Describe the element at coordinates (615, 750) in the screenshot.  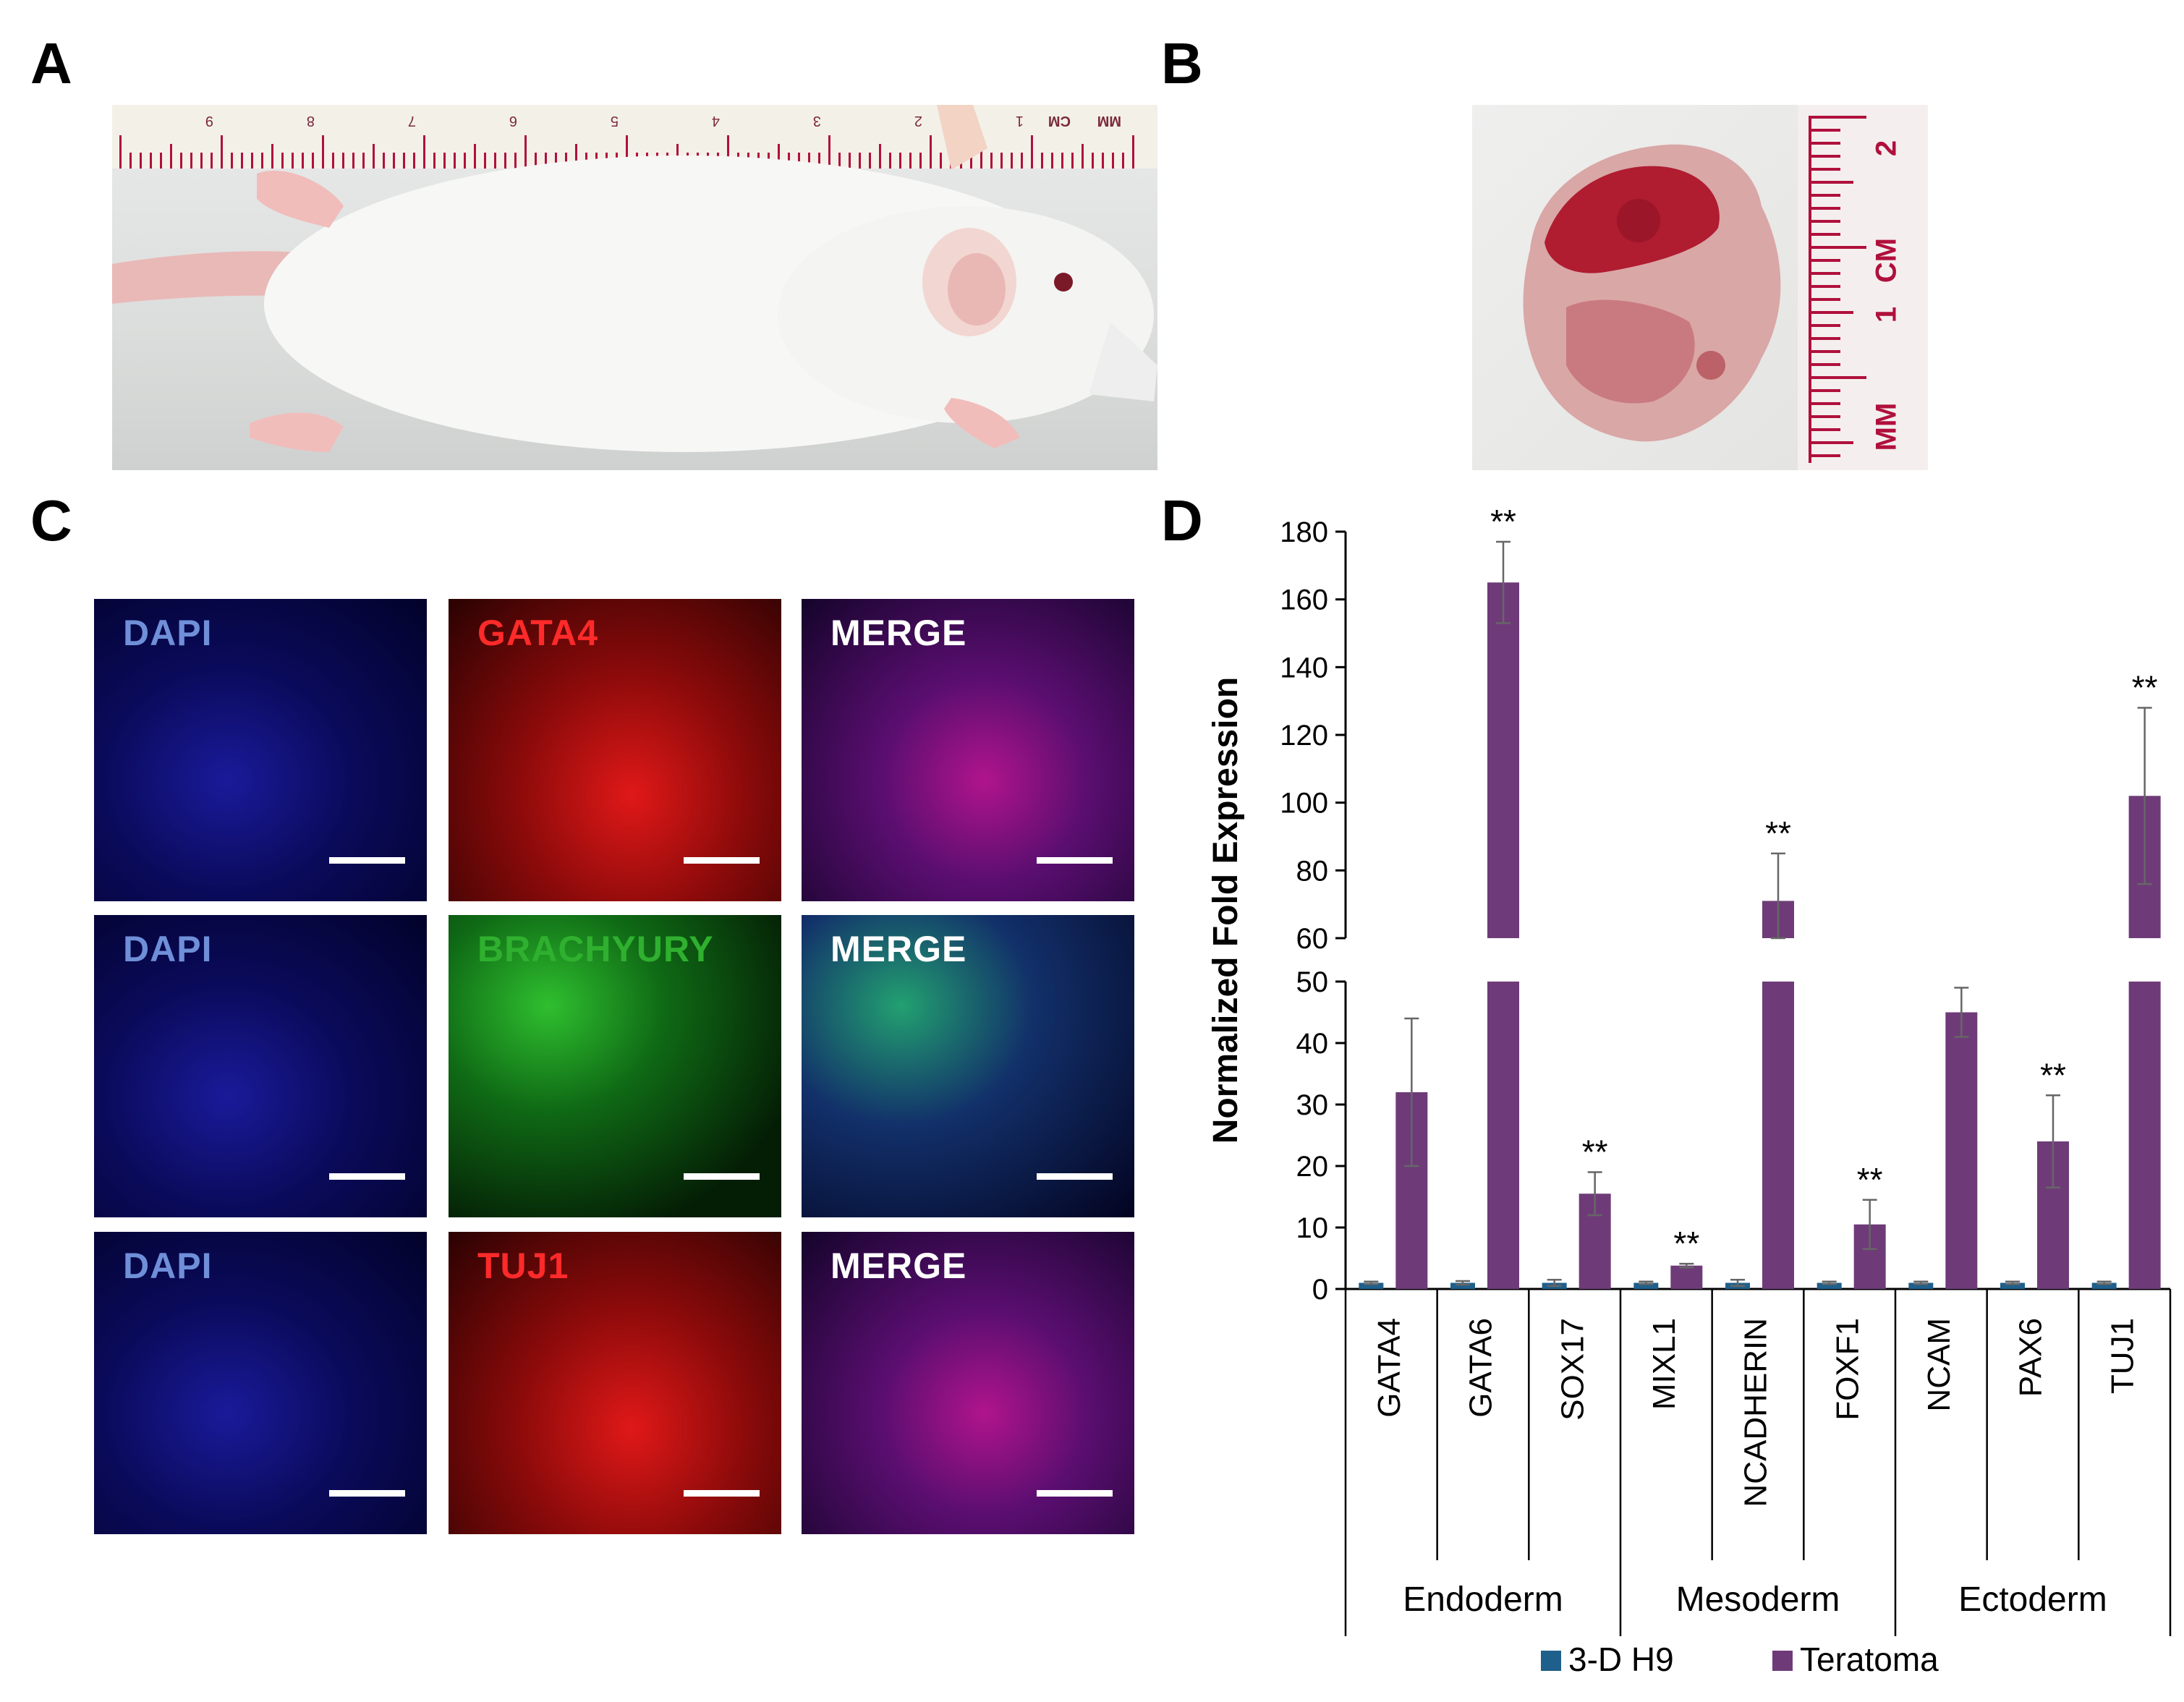
I see `microscopy-stain-tile-row1: GATA4` at that location.